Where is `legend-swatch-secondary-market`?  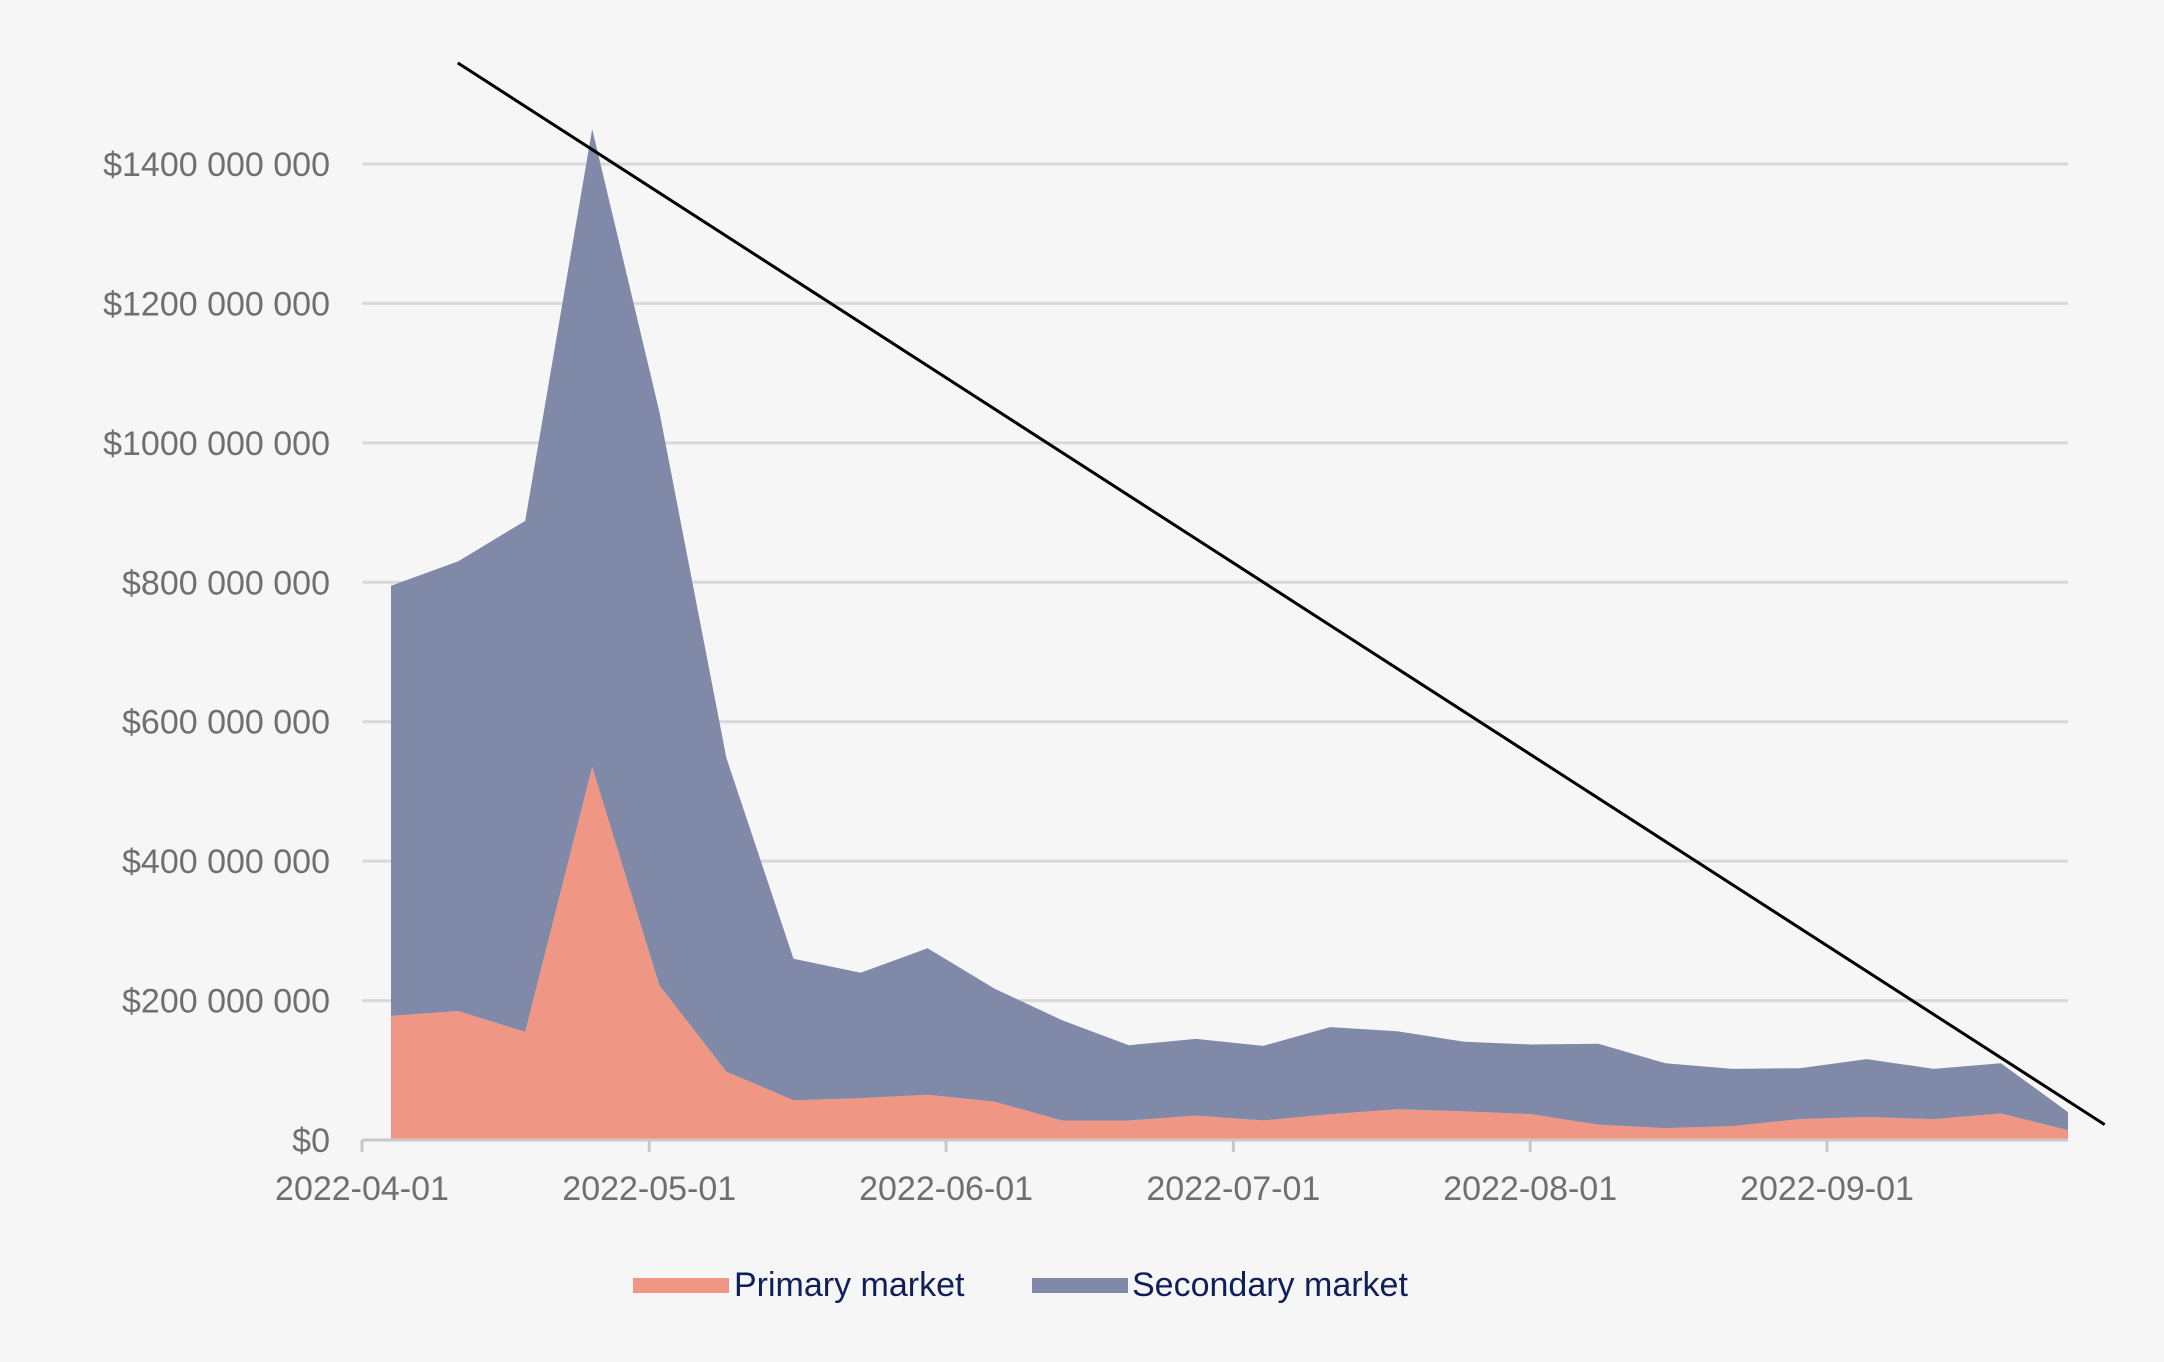 legend-swatch-secondary-market is located at coordinates (1080, 1285).